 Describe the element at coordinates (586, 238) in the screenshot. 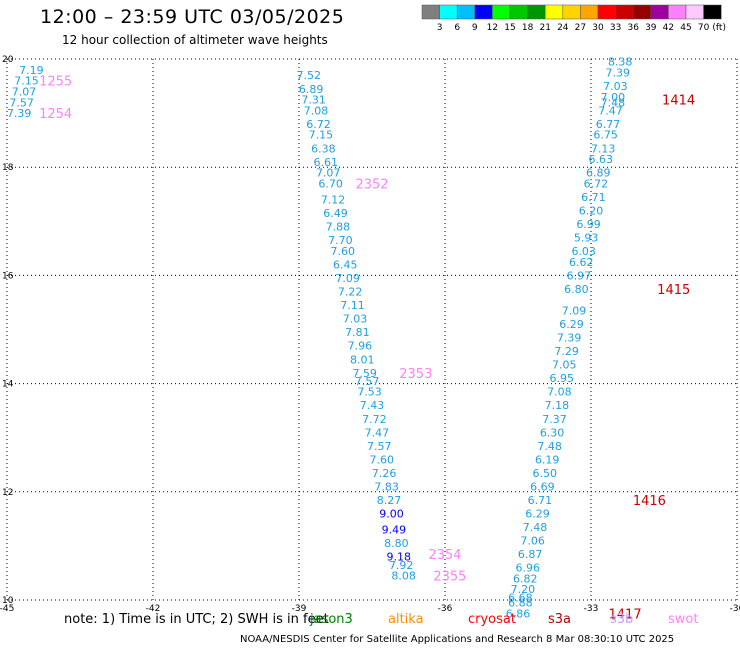

I see `wave-height-label: 5.93` at that location.